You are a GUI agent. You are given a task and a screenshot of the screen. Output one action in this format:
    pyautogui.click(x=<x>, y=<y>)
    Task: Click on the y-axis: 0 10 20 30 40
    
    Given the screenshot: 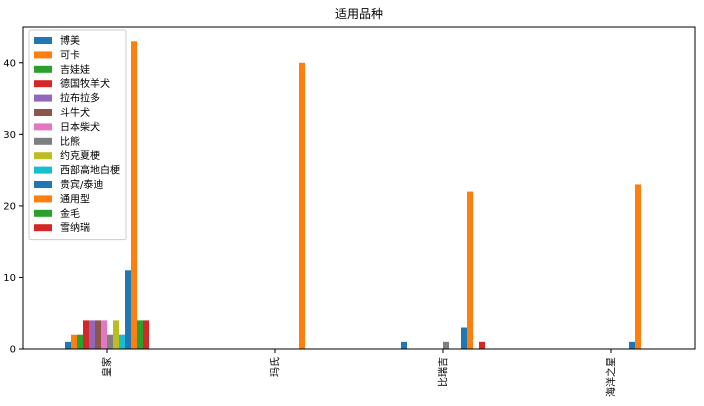 What is the action you would take?
    pyautogui.click(x=13, y=207)
    